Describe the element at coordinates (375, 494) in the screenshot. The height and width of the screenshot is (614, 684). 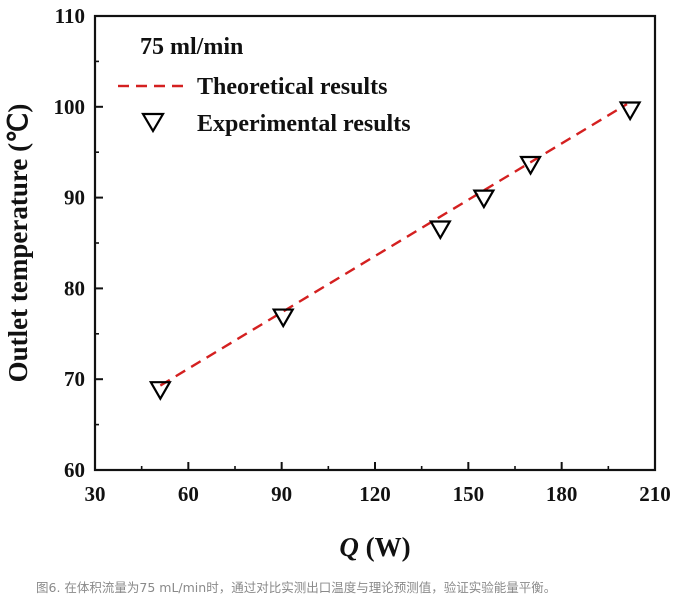
I see `x-tick-label: 120` at that location.